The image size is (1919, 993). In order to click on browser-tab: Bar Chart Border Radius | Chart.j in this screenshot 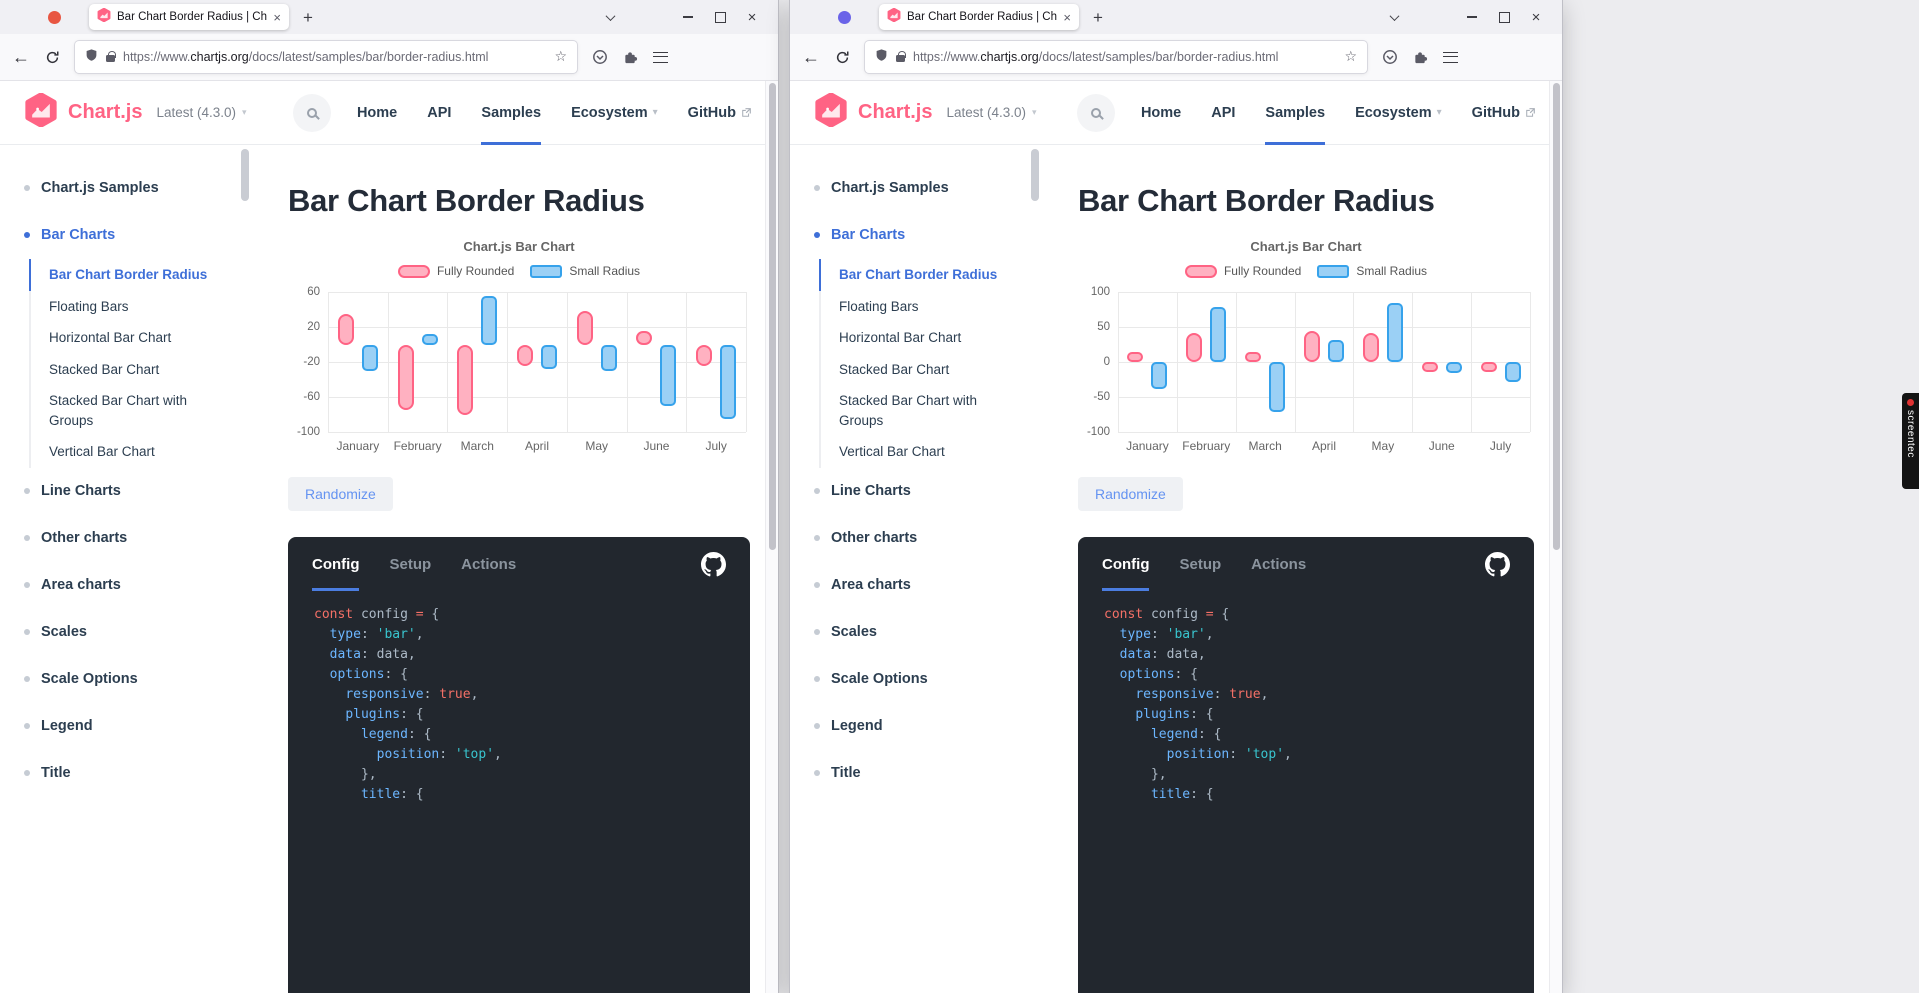, I will do `click(979, 17)`.